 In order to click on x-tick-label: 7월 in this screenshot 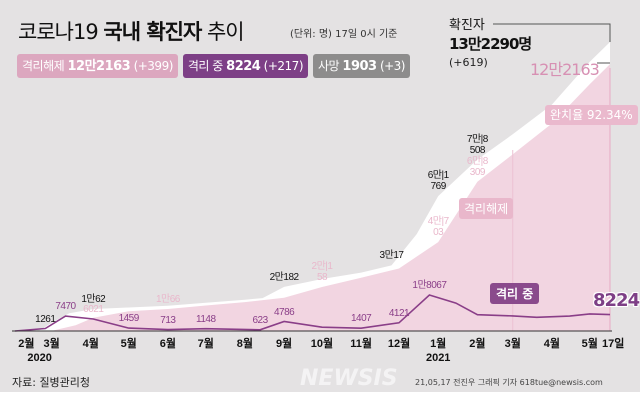, I will do `click(206, 343)`.